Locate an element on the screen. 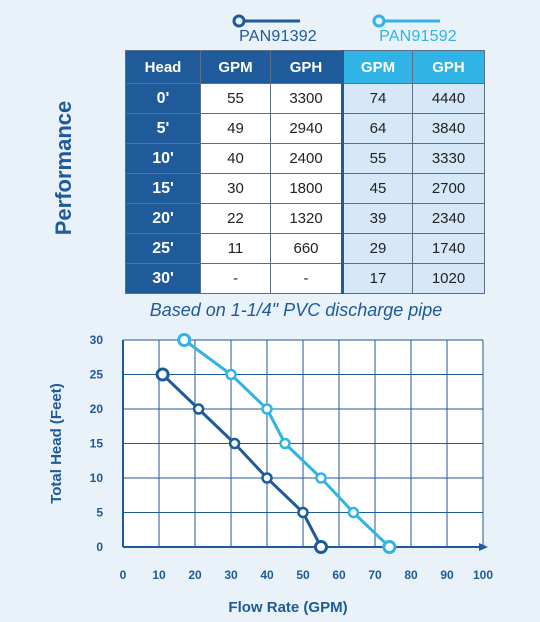 This screenshot has width=540, height=622. x-tick-label: 100 is located at coordinates (483, 575).